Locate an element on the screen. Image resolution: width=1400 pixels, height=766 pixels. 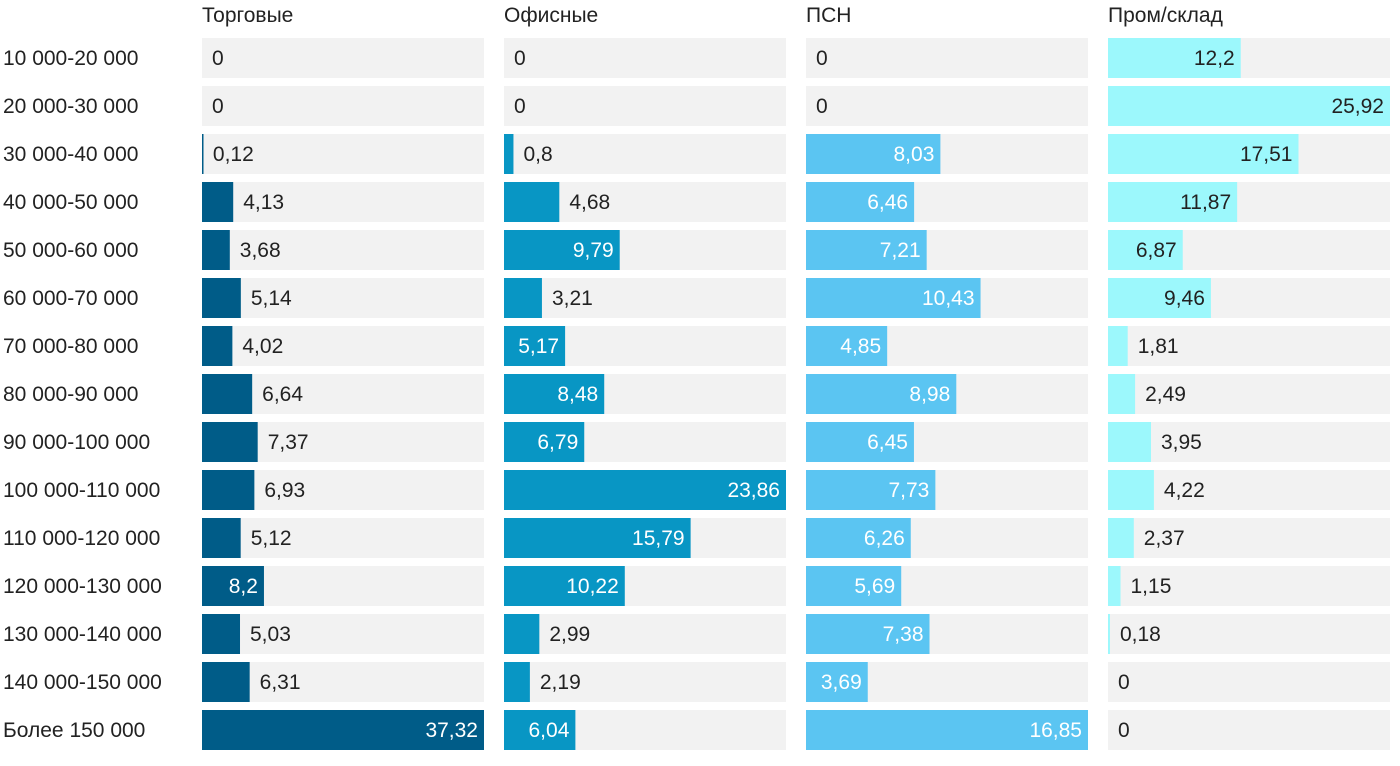
data-label: 12,2 is located at coordinates (1214, 58).